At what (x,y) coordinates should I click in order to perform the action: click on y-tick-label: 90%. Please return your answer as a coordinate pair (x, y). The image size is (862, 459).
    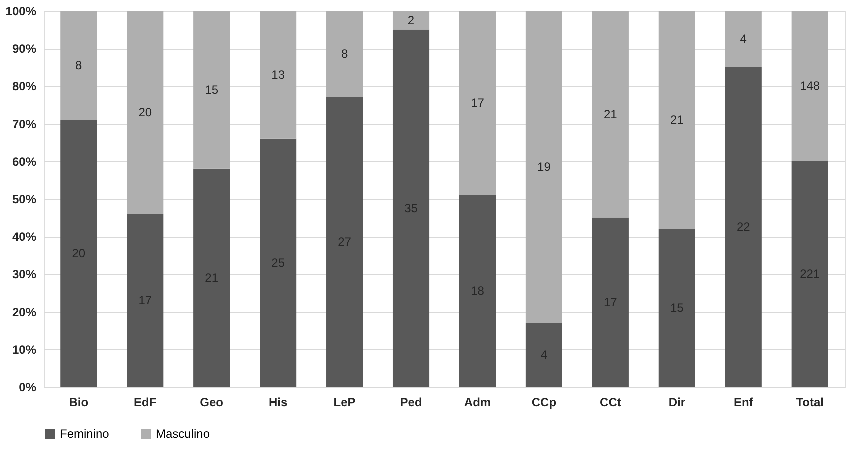
    Looking at the image, I should click on (24, 49).